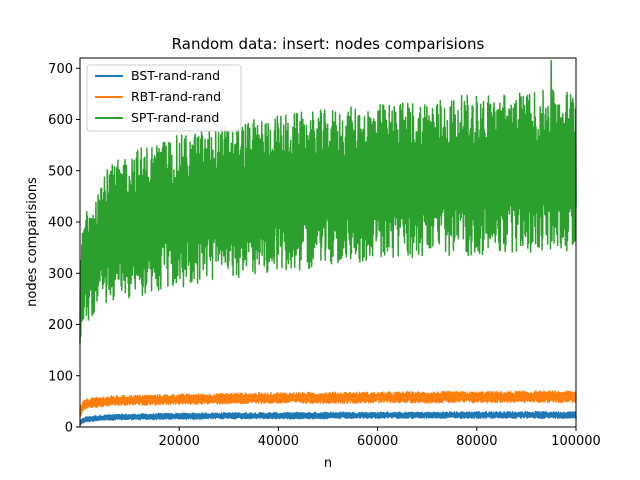  I want to click on y-tick-label: 600, so click(60, 120).